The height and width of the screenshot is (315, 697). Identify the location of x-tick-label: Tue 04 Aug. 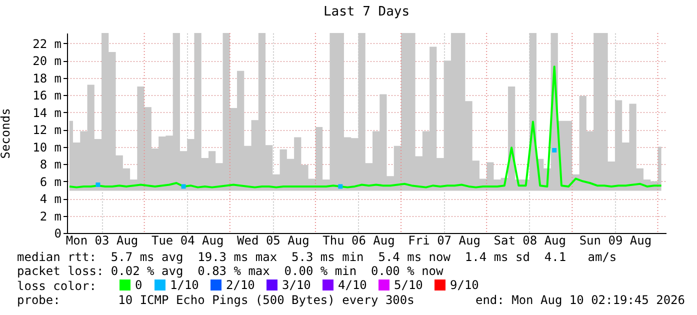
(187, 241).